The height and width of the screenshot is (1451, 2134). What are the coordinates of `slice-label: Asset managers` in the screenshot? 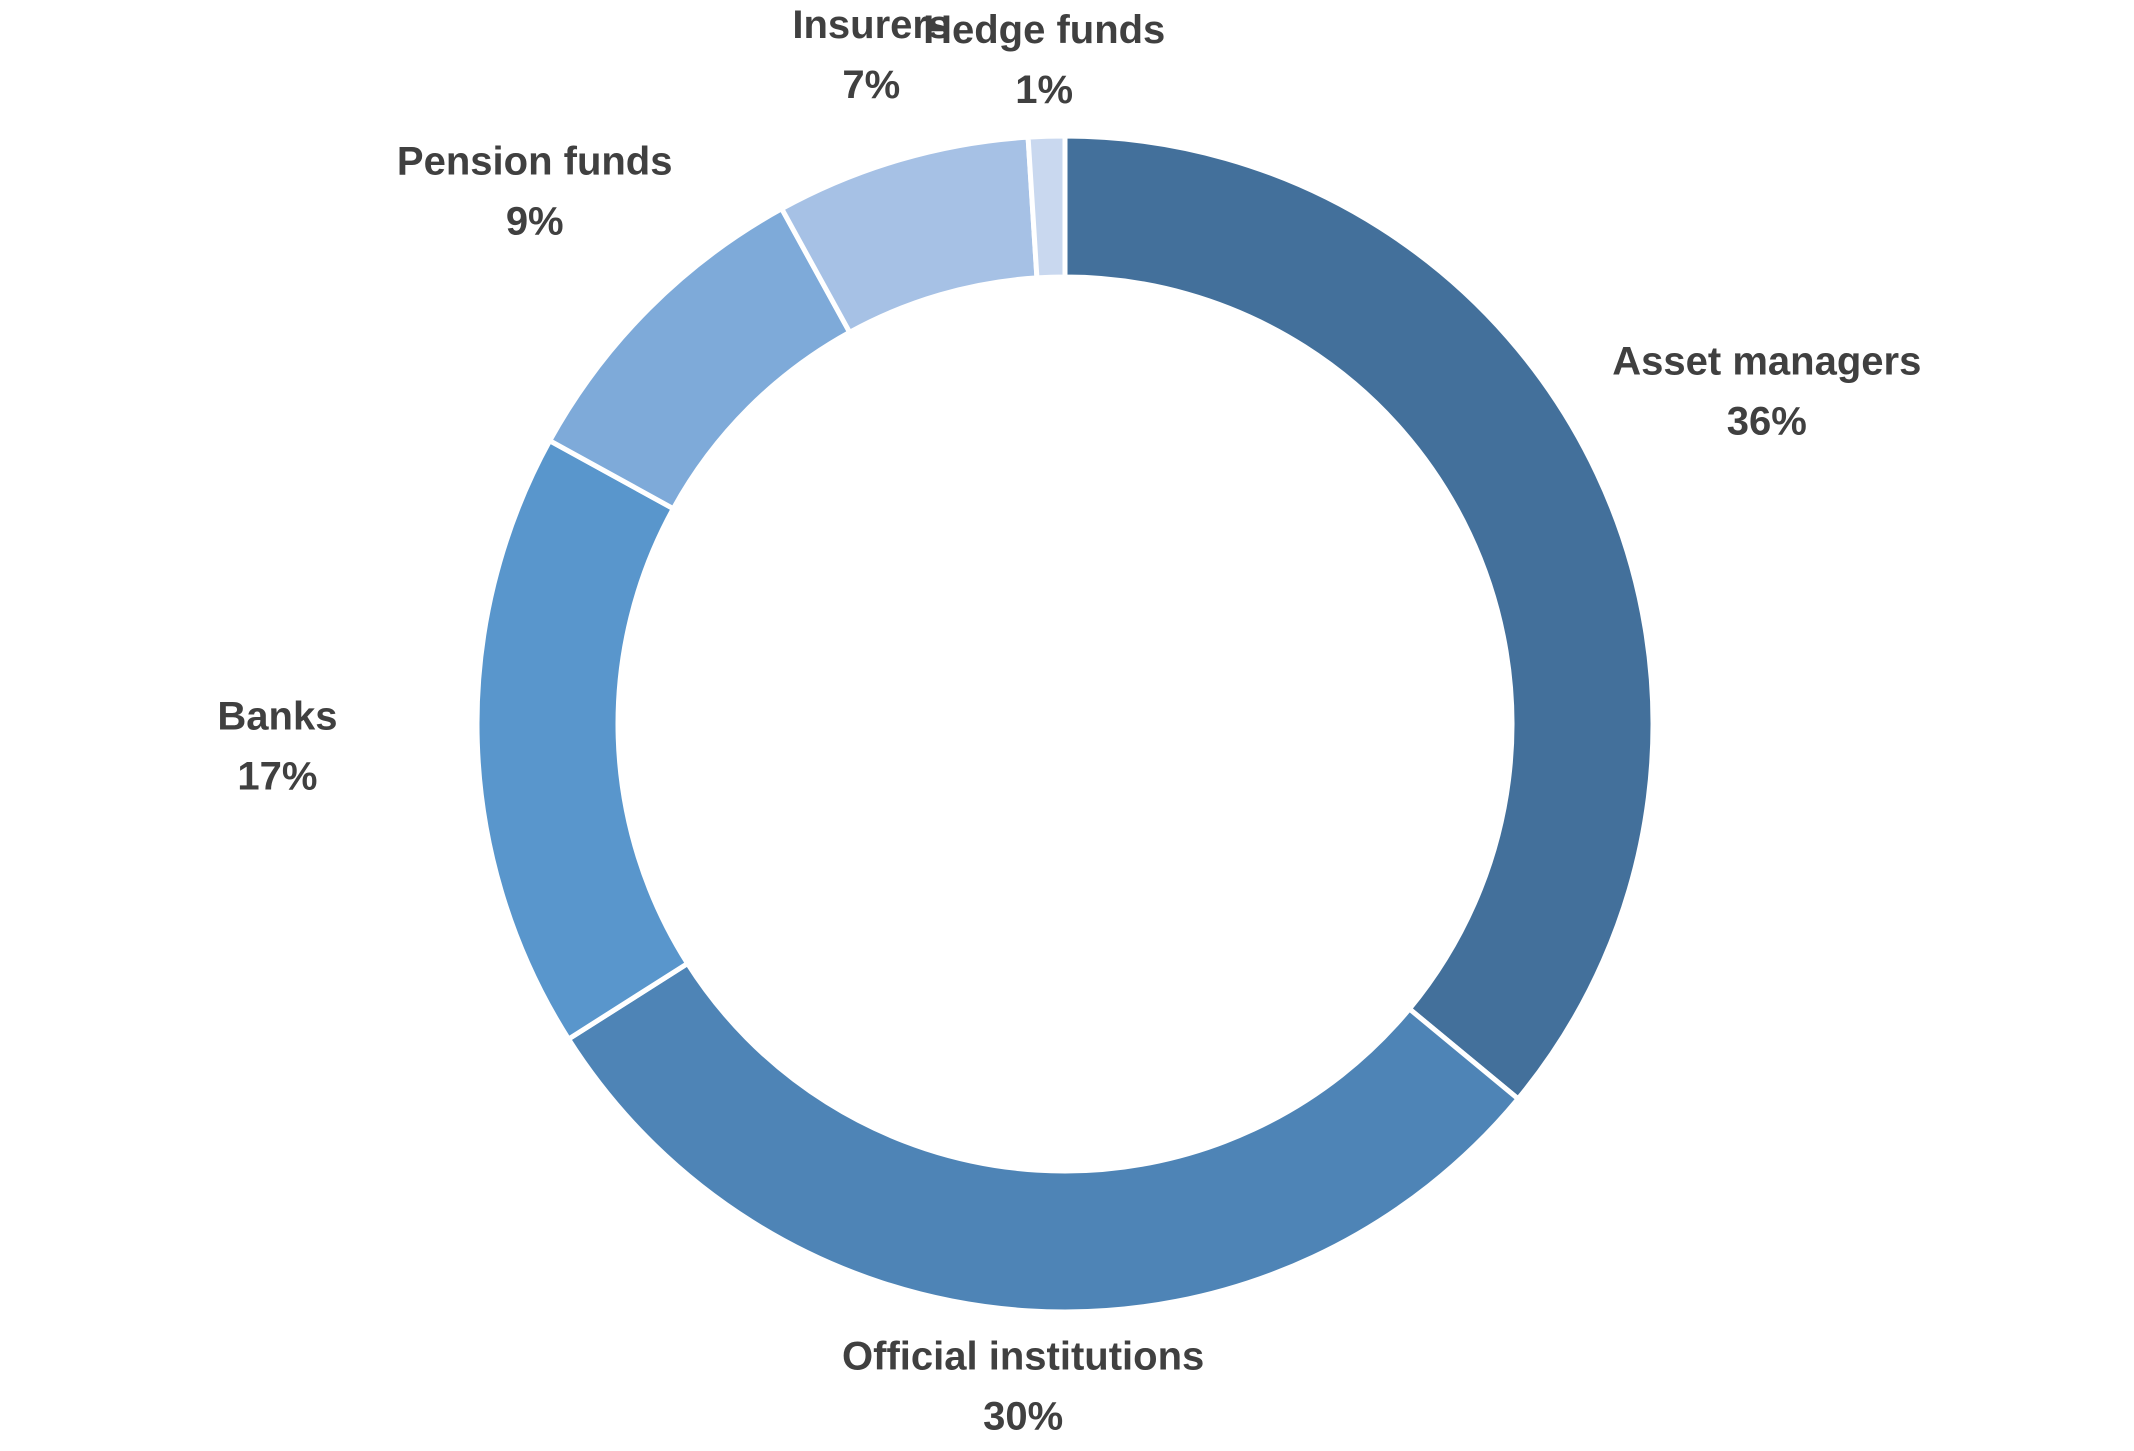 It's located at (1766, 361).